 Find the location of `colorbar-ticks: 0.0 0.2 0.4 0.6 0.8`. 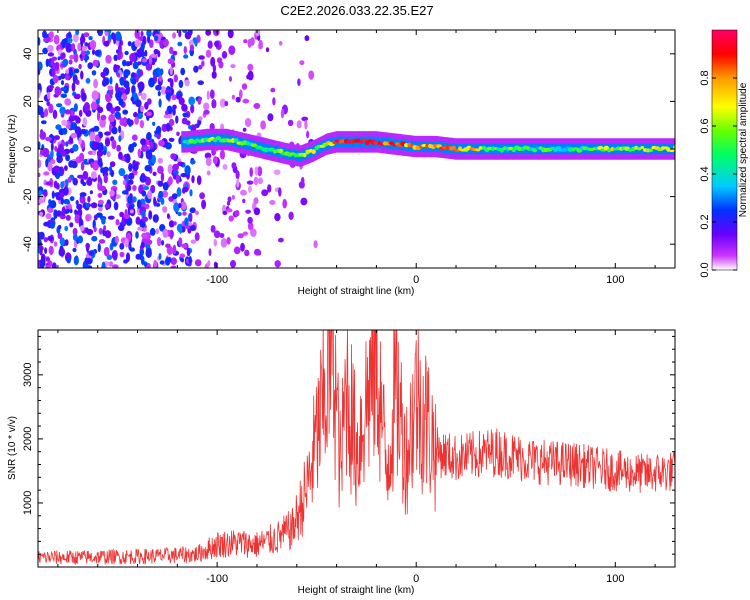

colorbar-ticks: 0.0 0.2 0.4 0.6 0.8 is located at coordinates (718, 174).